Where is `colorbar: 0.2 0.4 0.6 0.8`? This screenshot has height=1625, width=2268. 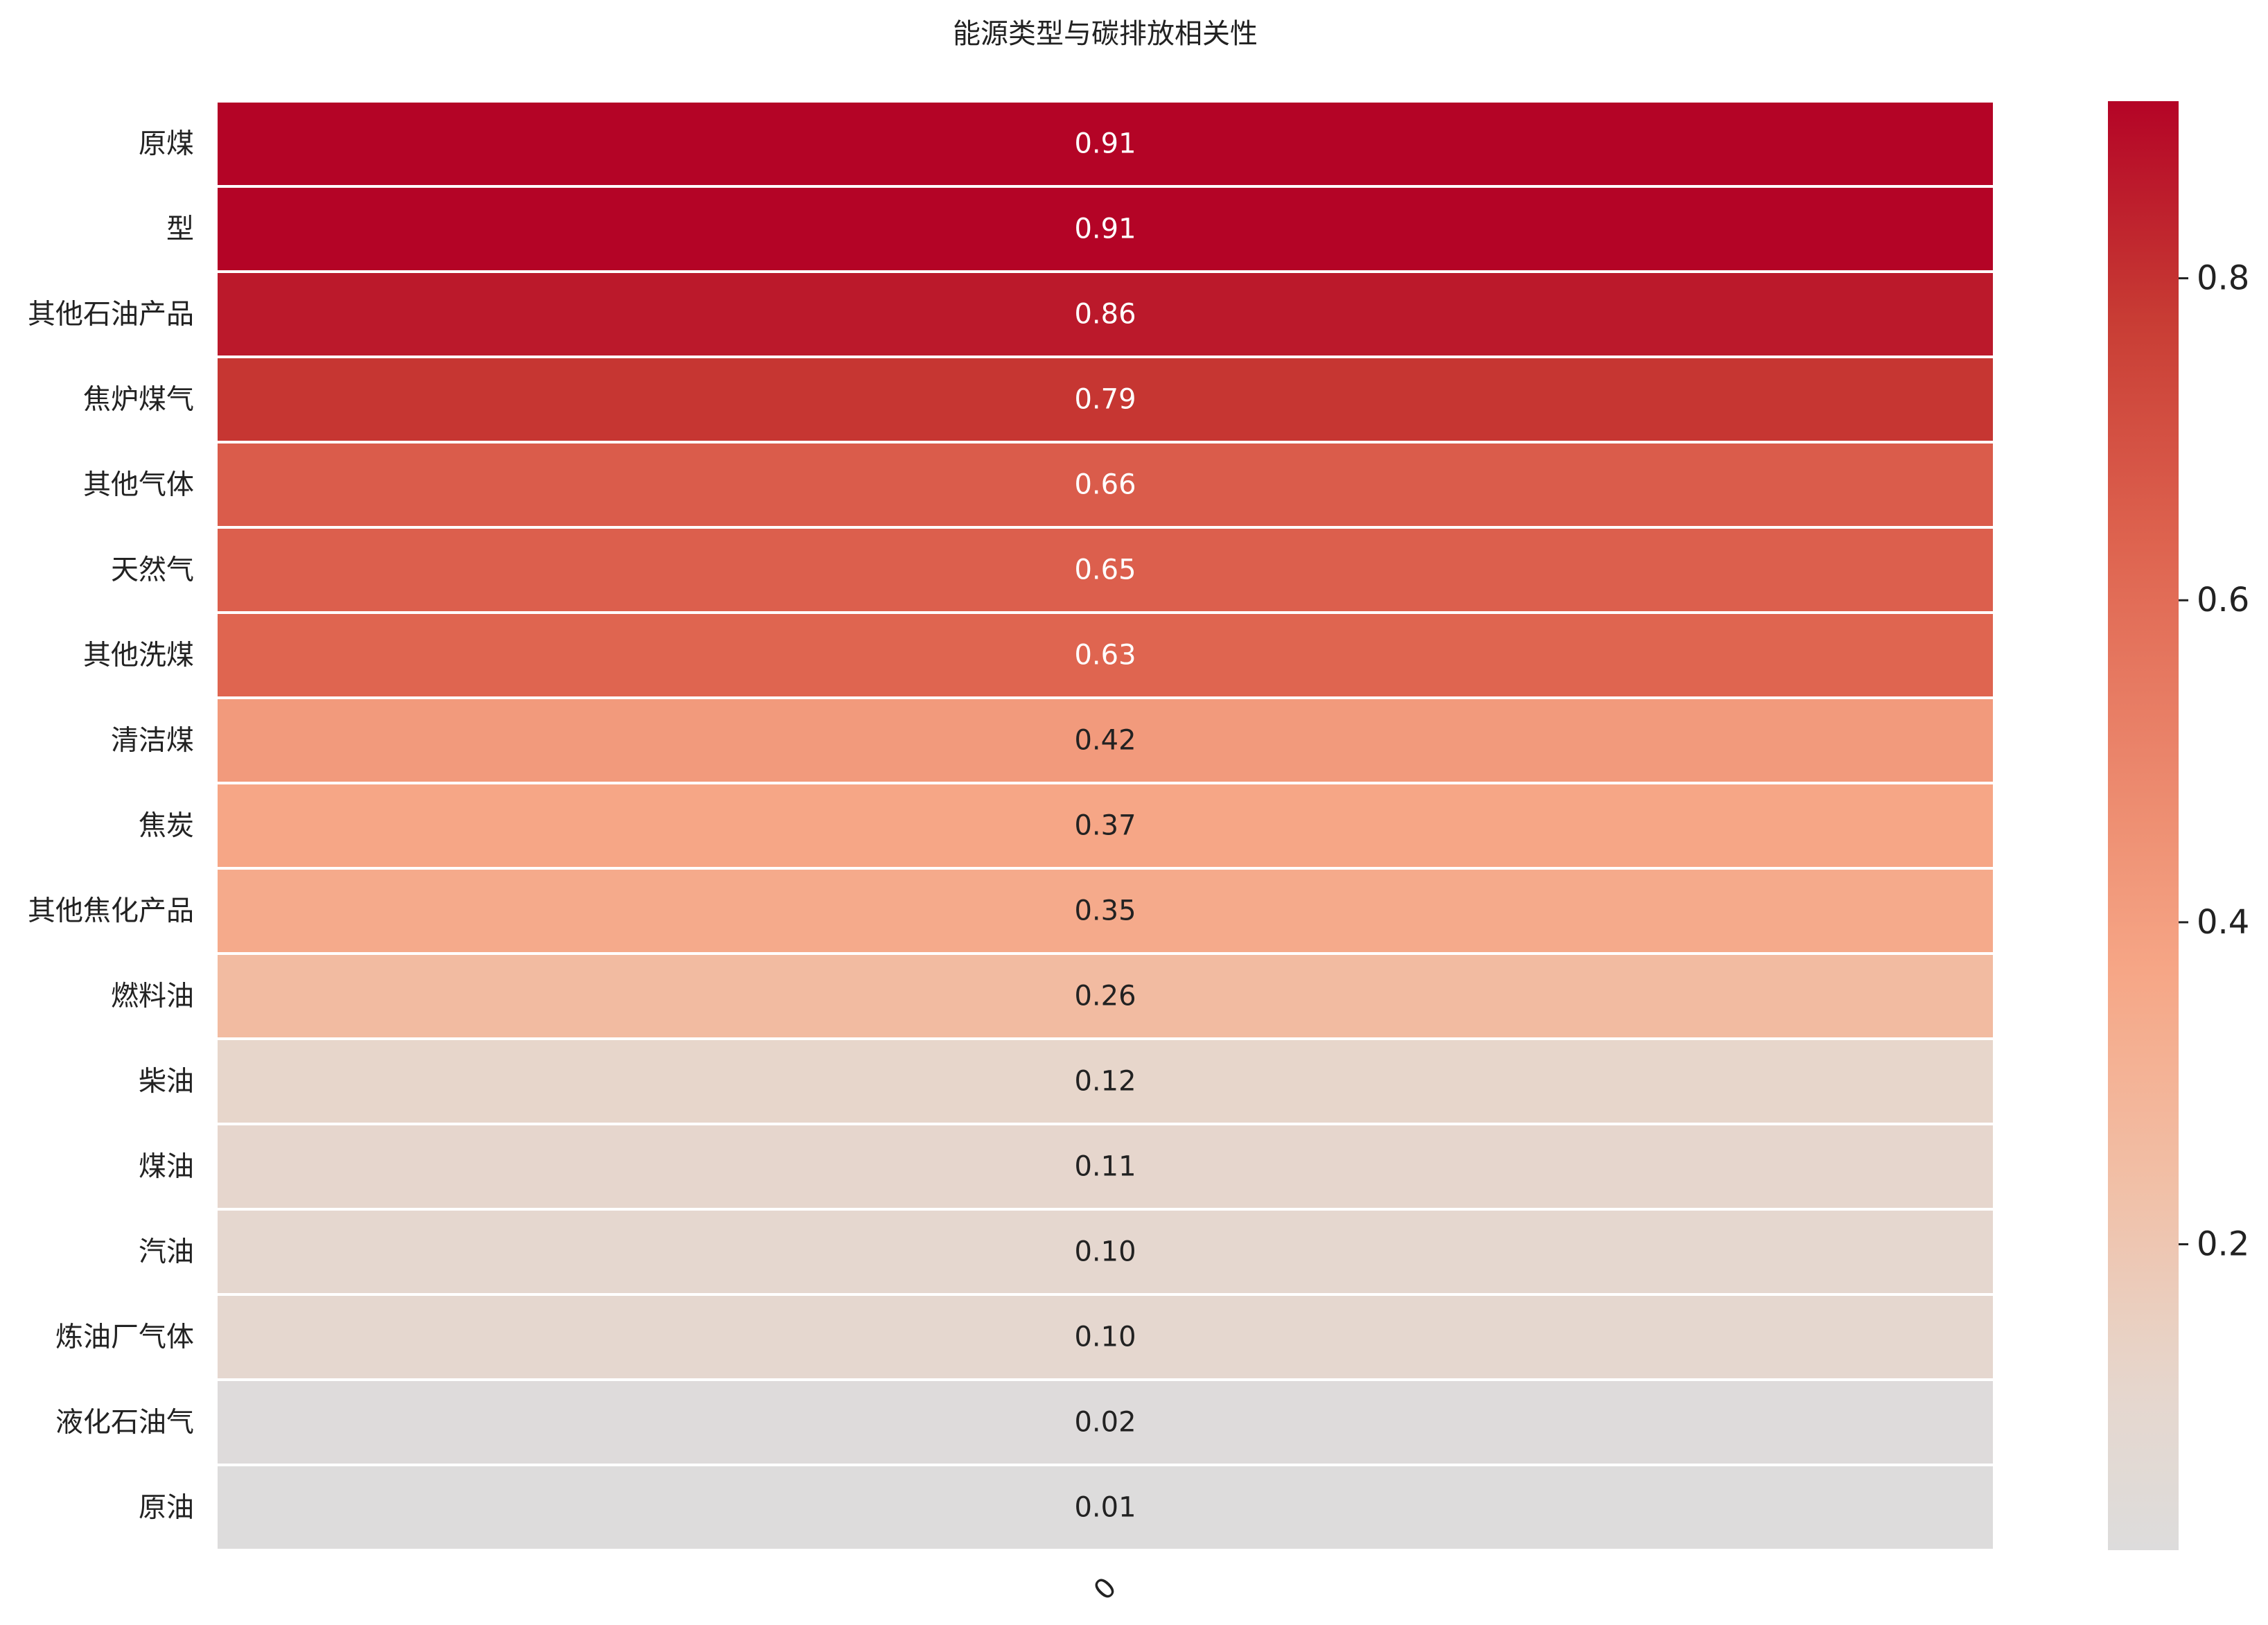 colorbar: 0.2 0.4 0.6 0.8 is located at coordinates (2178, 825).